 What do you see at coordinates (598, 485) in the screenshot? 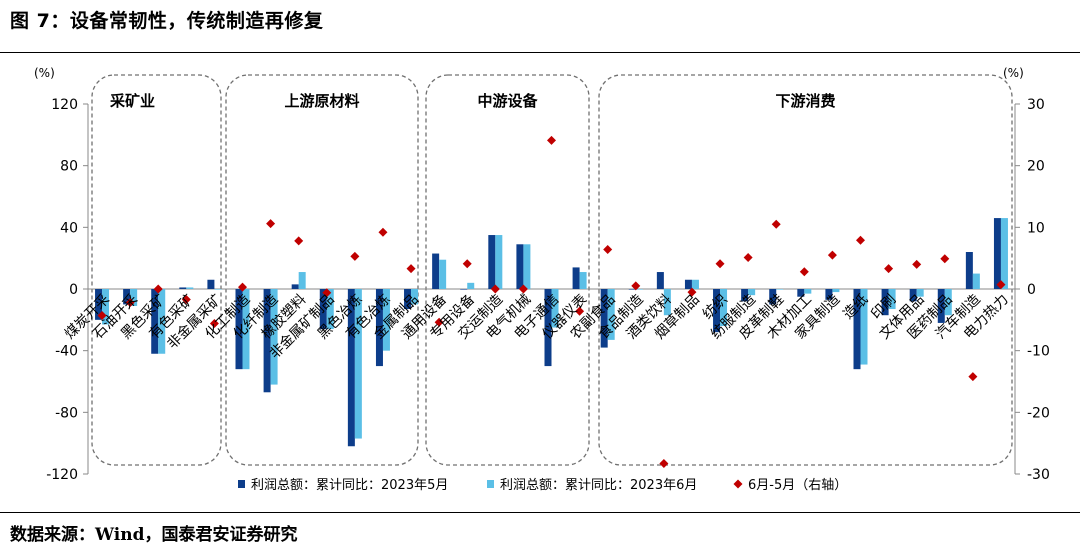
I see `legend-june-label: 利润总额：累计同比：2023年6月` at bounding box center [598, 485].